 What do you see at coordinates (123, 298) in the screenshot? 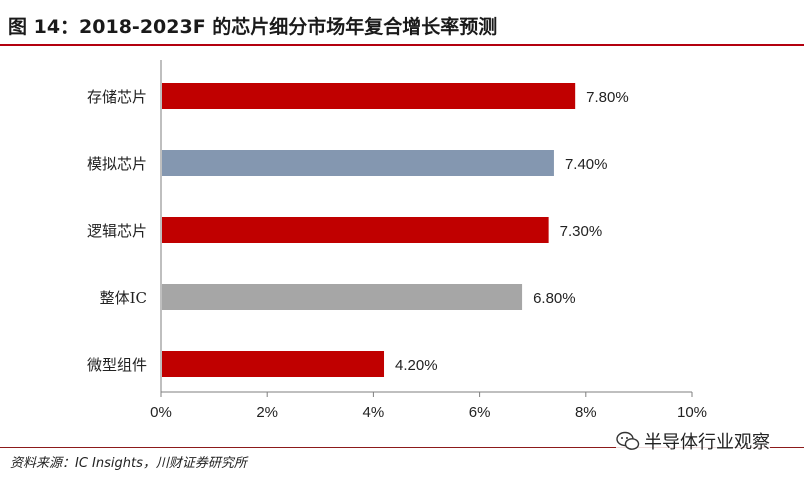
I see `category-label: 整体IC` at bounding box center [123, 298].